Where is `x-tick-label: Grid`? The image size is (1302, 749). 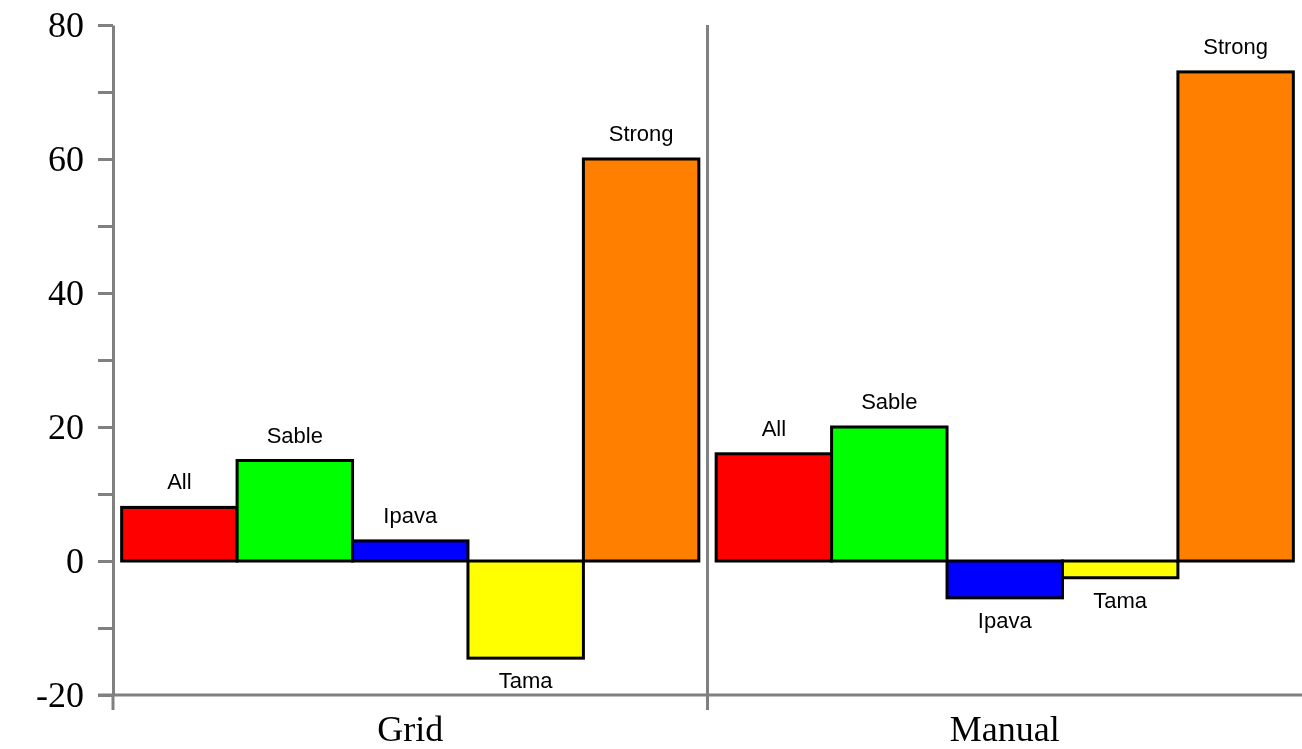 x-tick-label: Grid is located at coordinates (410, 729).